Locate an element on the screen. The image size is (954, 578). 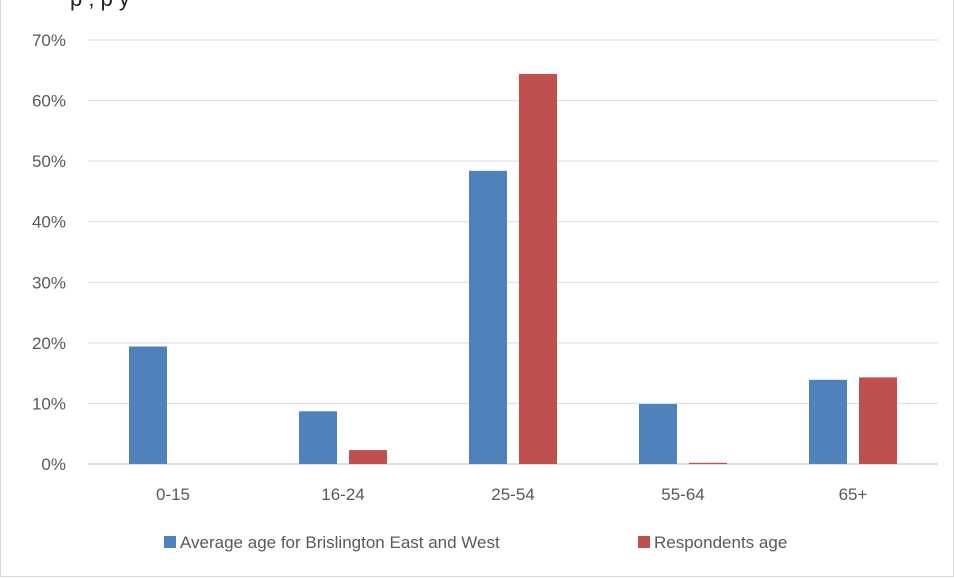
x-tick-label: 55-64 is located at coordinates (682, 494).